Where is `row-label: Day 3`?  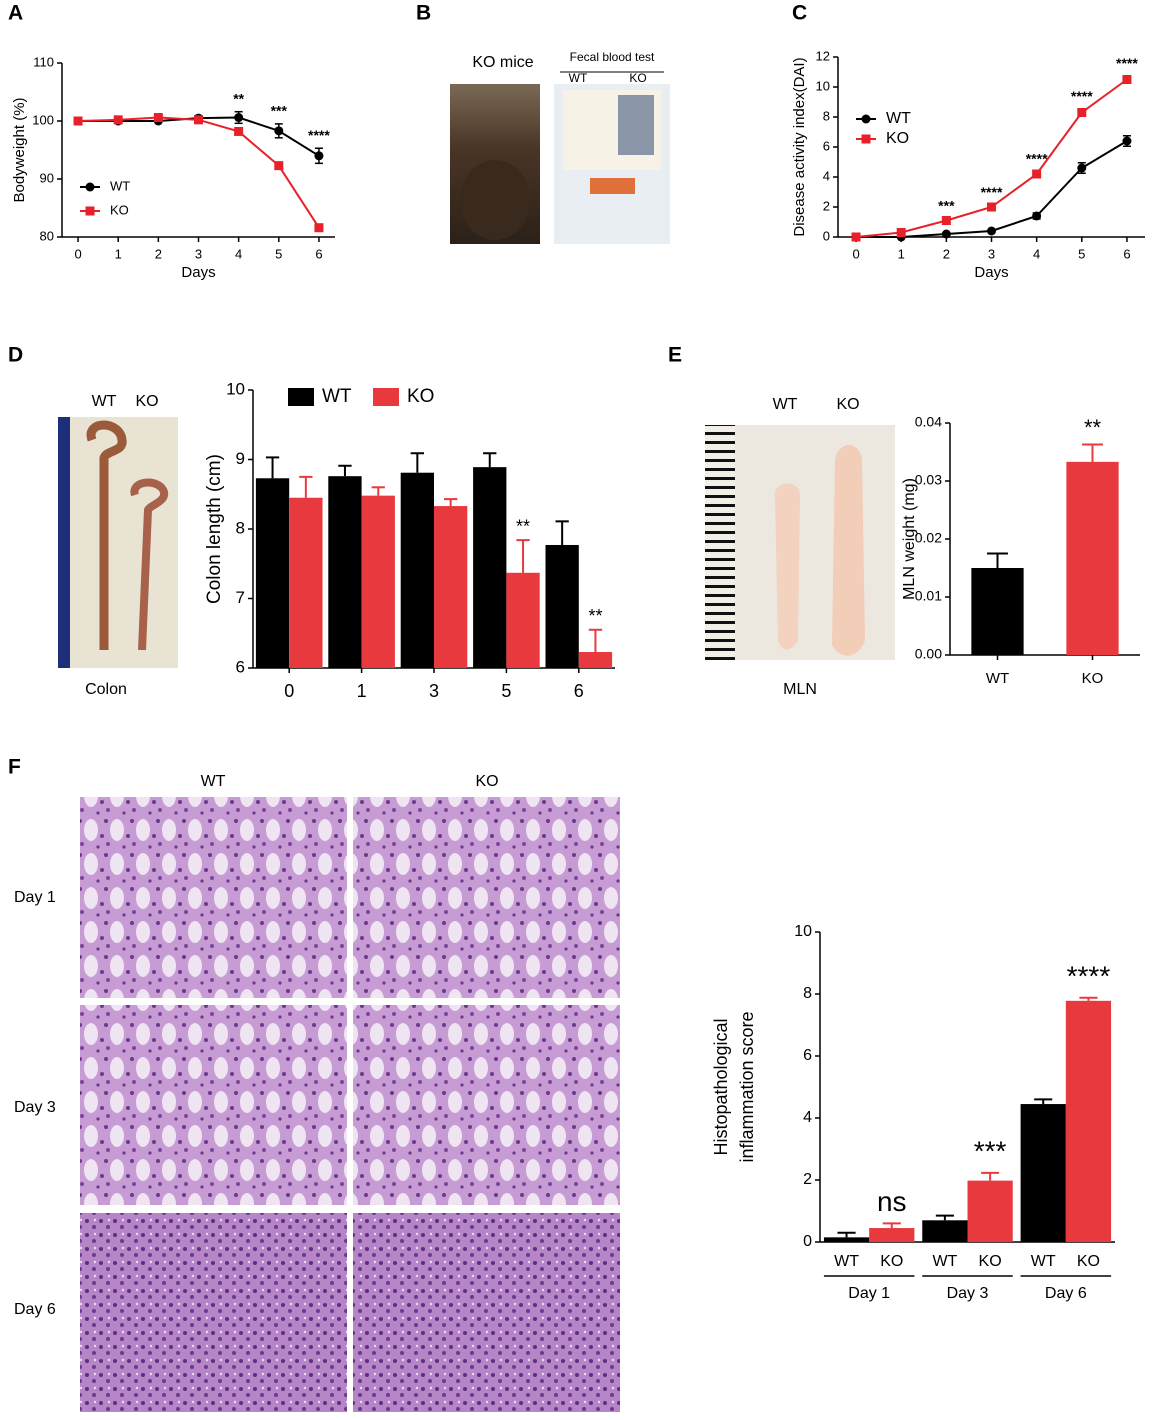 row-label: Day 3 is located at coordinates (35, 1107).